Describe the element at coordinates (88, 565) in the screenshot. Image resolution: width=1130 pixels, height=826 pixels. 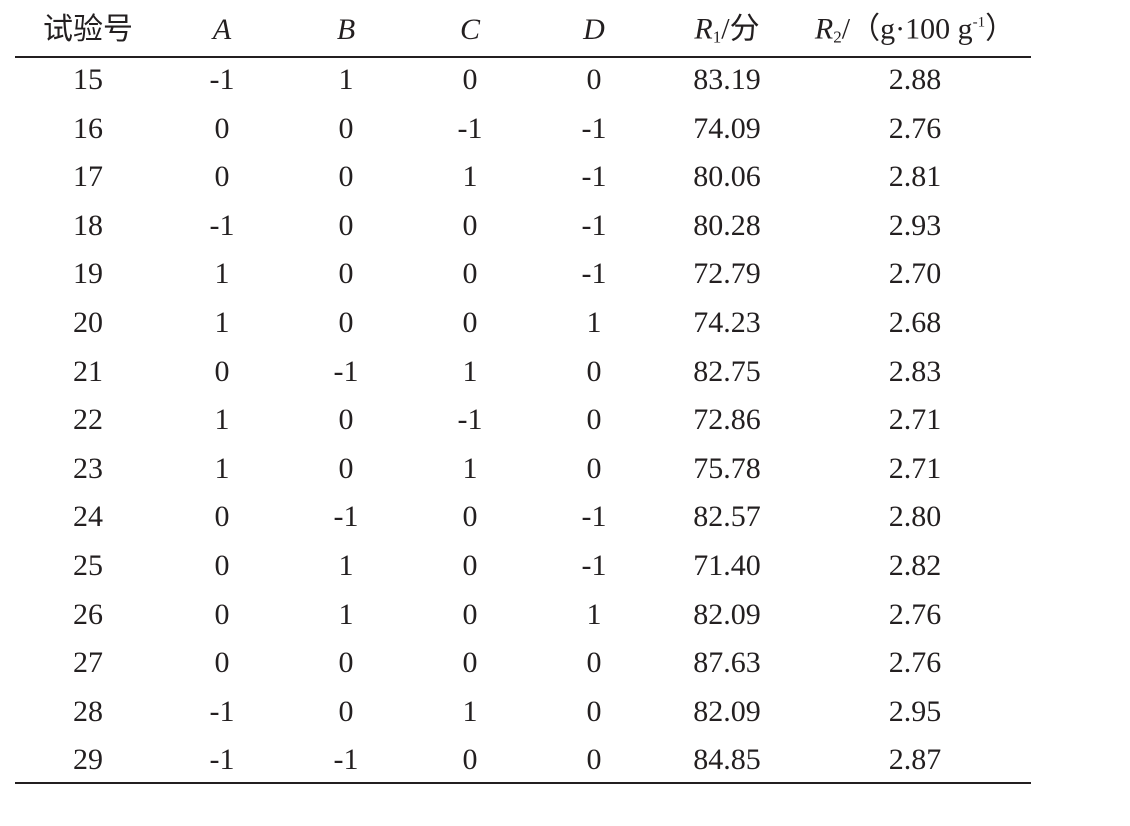
I see `table-cell: 25` at that location.